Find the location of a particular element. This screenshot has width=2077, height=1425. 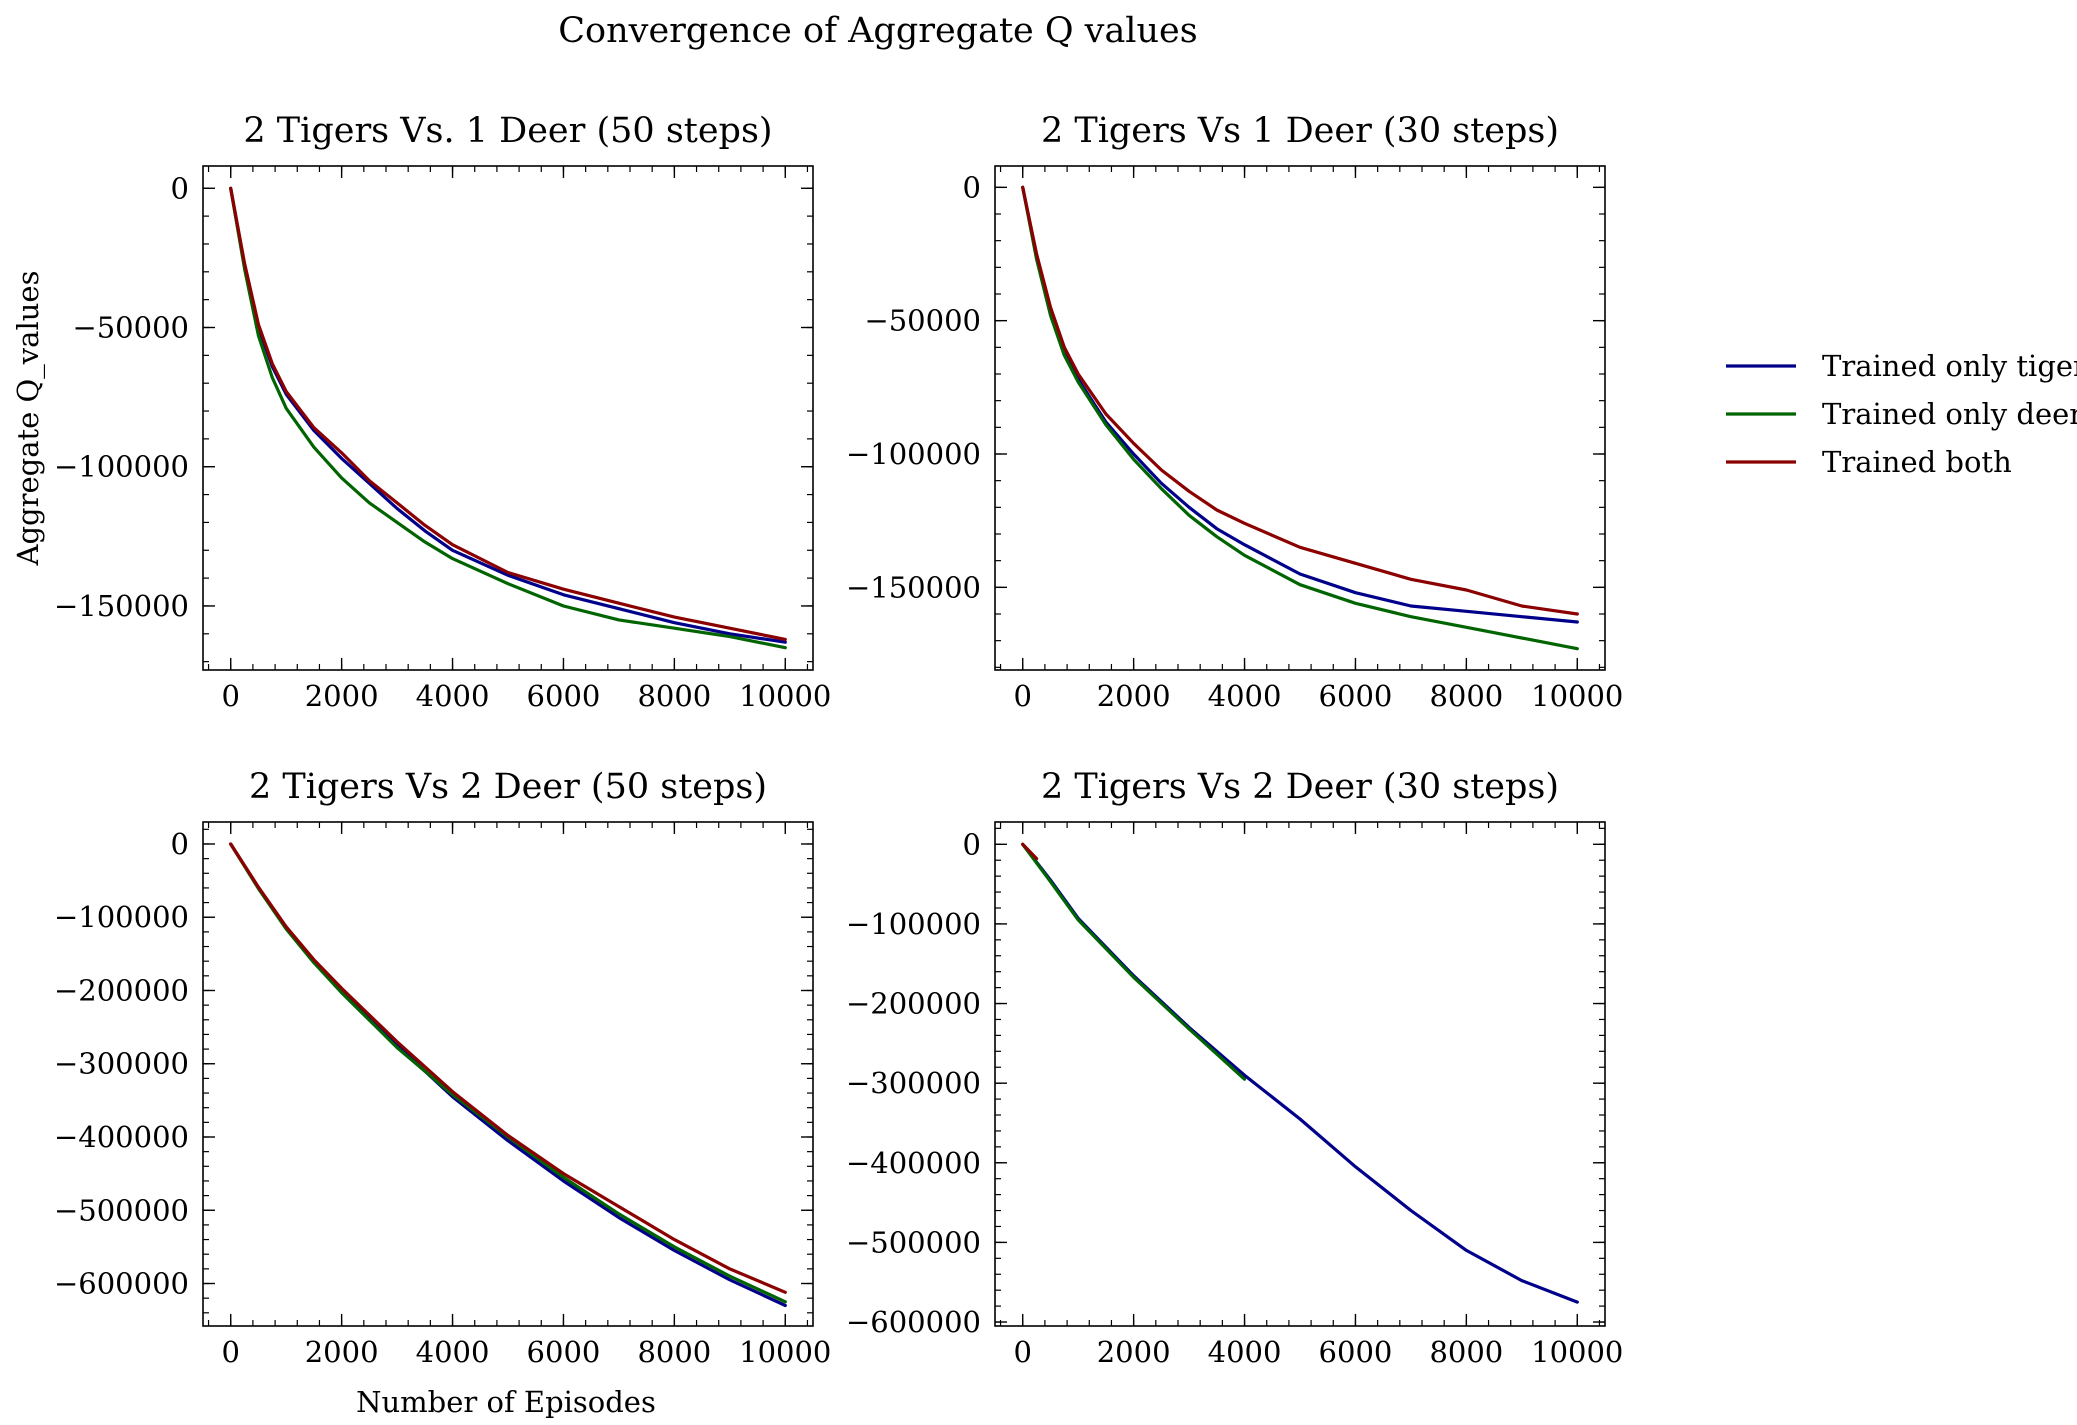

legend-label: Trained both is located at coordinates (1917, 462).